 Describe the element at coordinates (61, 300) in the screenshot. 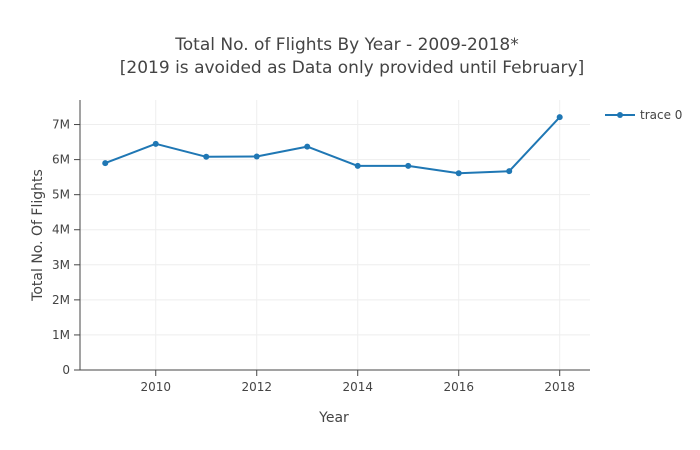

I see `y-tick-label: 2M` at that location.